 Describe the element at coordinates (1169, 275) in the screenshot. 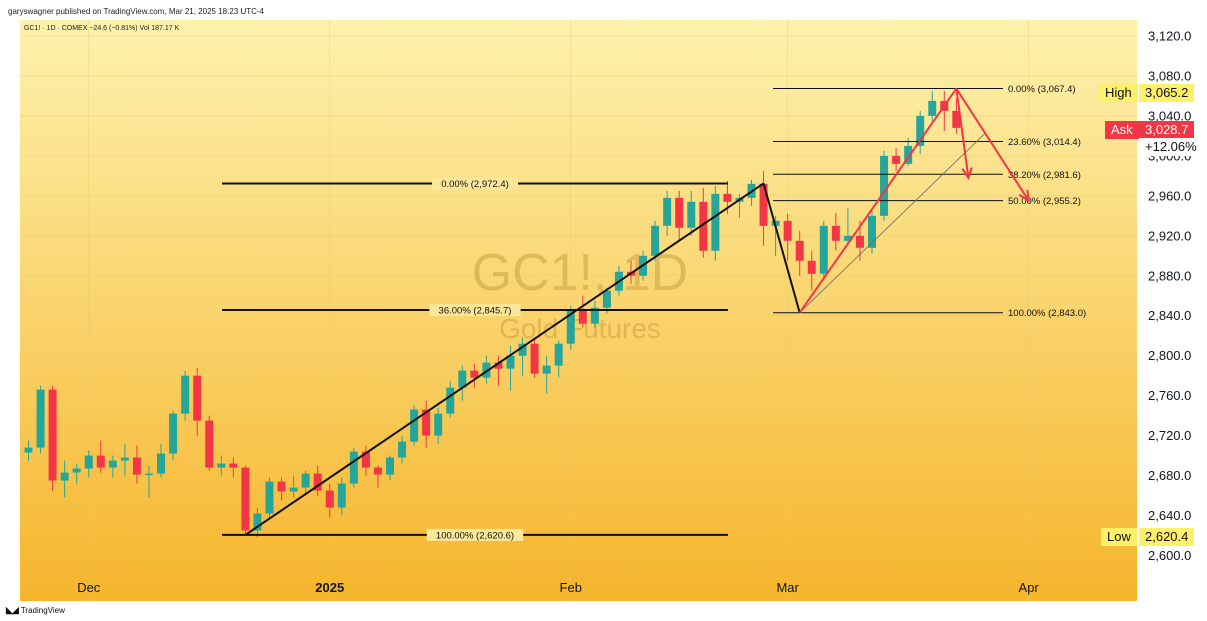

I see `price-tick-label: 2,880.0` at that location.